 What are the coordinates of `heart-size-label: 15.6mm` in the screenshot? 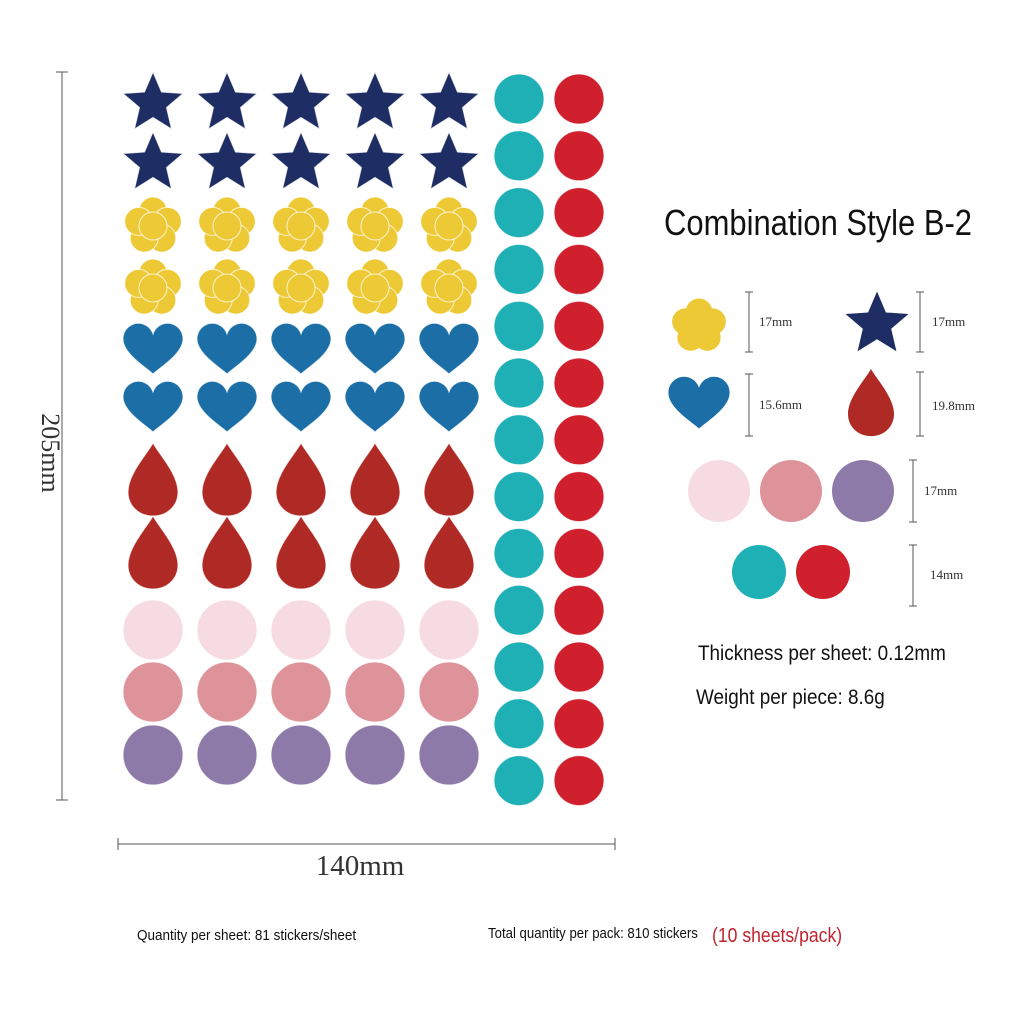 It's located at (780, 404).